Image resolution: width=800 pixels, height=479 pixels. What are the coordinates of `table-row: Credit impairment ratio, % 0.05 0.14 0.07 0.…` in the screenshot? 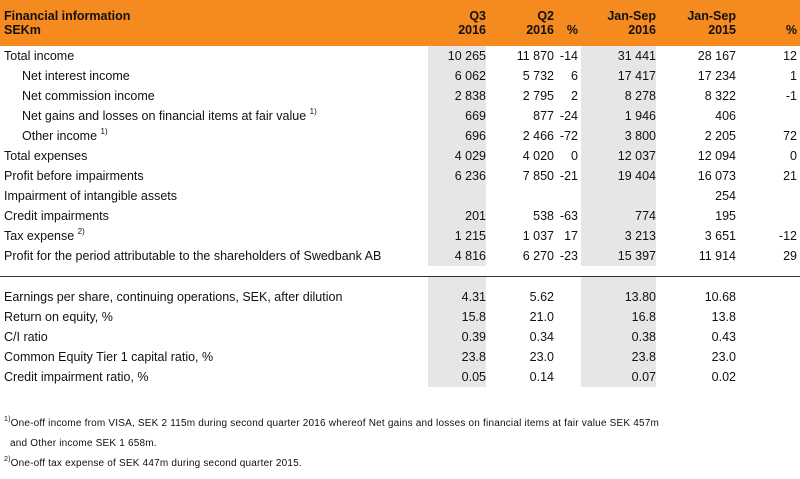 It's located at (400, 377).